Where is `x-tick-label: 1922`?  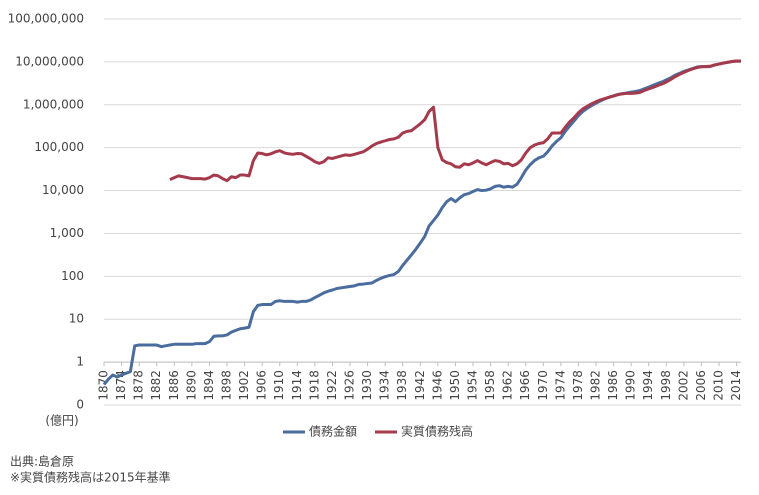 x-tick-label: 1922 is located at coordinates (332, 385).